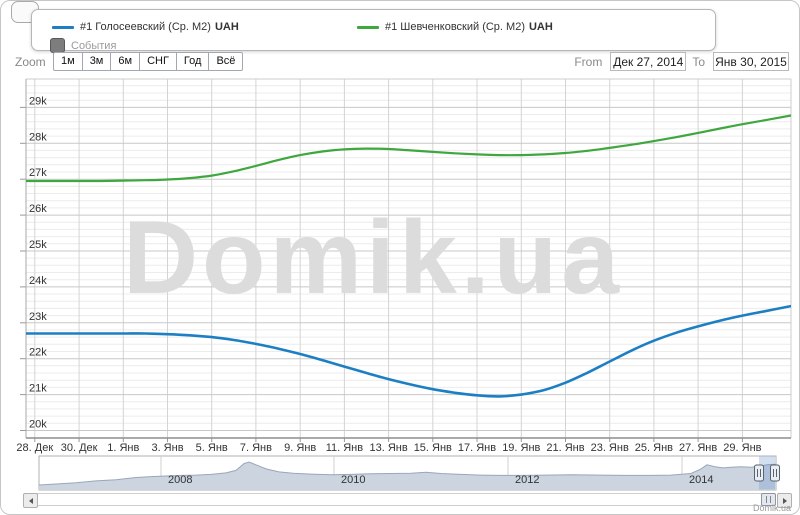 Image resolution: width=800 pixels, height=515 pixels. Describe the element at coordinates (38, 281) in the screenshot. I see `svg-text: 24k` at that location.